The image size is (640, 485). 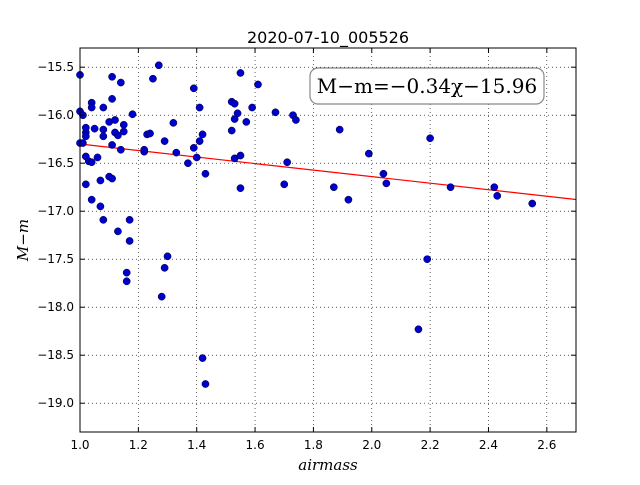 I want to click on y-tick-label: −15.5, so click(x=55, y=67).